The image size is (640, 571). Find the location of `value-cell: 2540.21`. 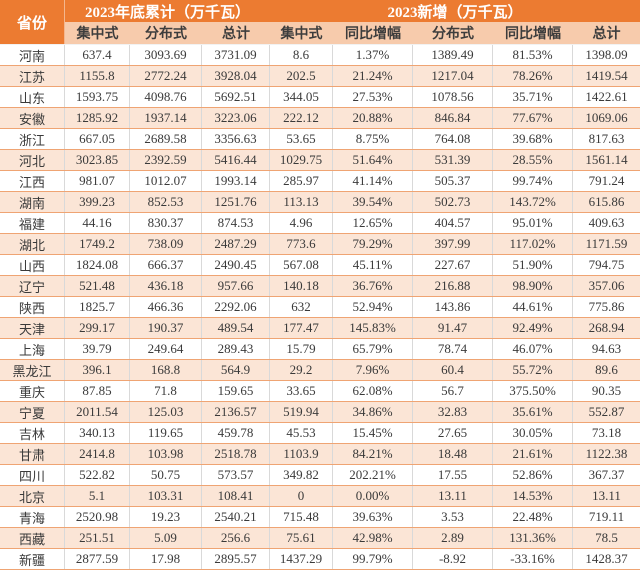

value-cell: 2540.21 is located at coordinates (236, 517).